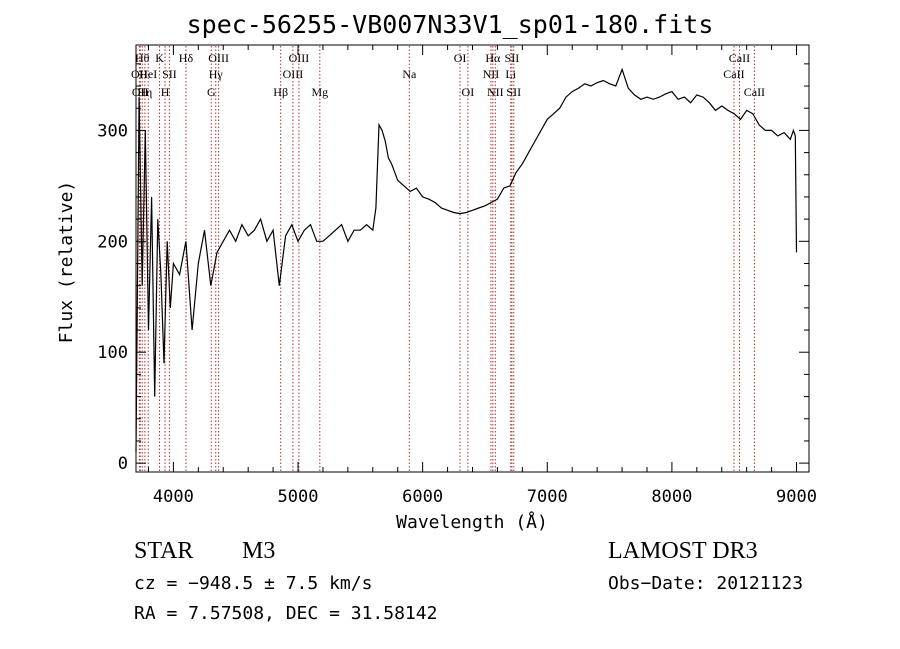  I want to click on x-tick-label: 7000, so click(547, 497).